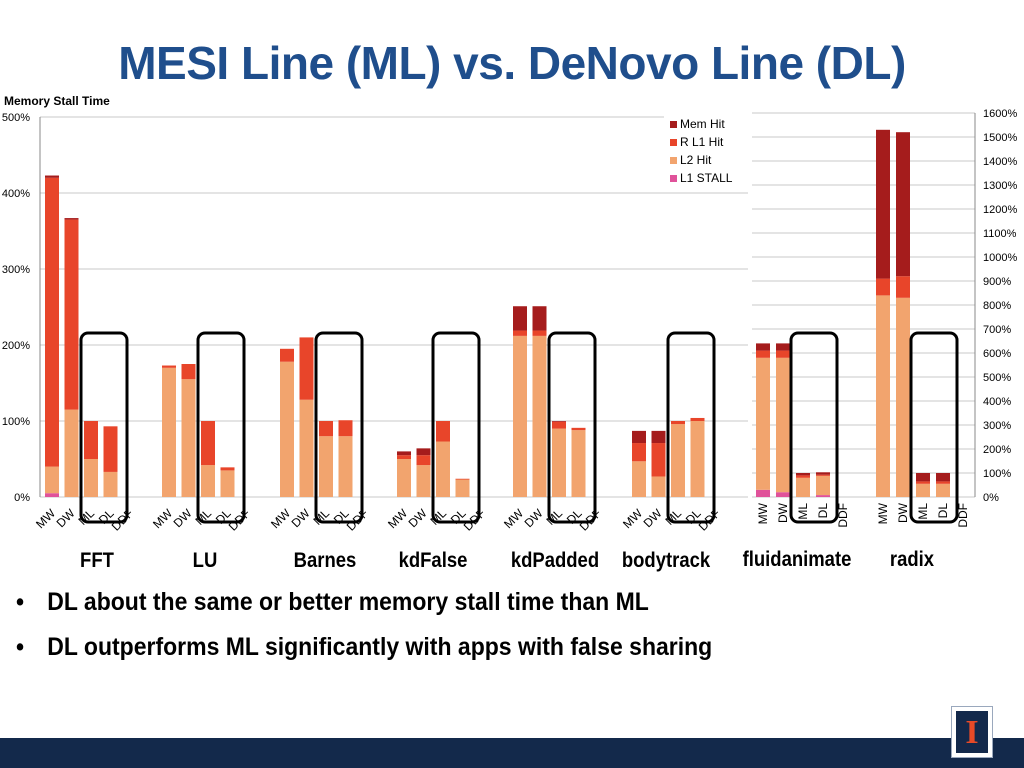  Describe the element at coordinates (912, 559) in the screenshot. I see `group-label: radix` at that location.